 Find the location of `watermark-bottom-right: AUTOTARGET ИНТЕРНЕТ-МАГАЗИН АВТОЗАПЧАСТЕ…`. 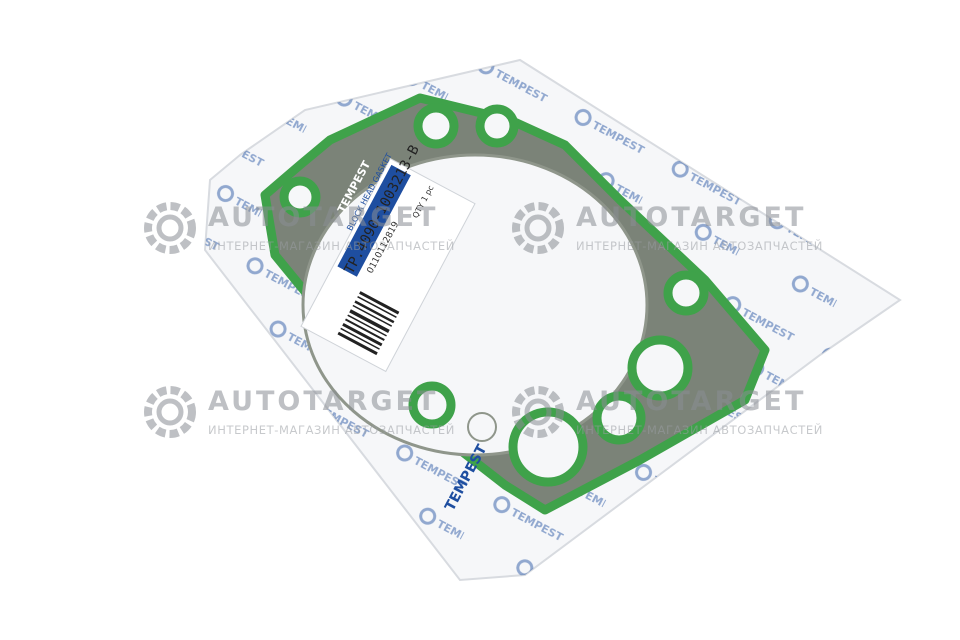

watermark-bottom-right: AUTOTARGET ИНТЕРНЕТ-МАГАЗИН АВТОЗАПЧАСТЕ… is located at coordinates (664, 412).